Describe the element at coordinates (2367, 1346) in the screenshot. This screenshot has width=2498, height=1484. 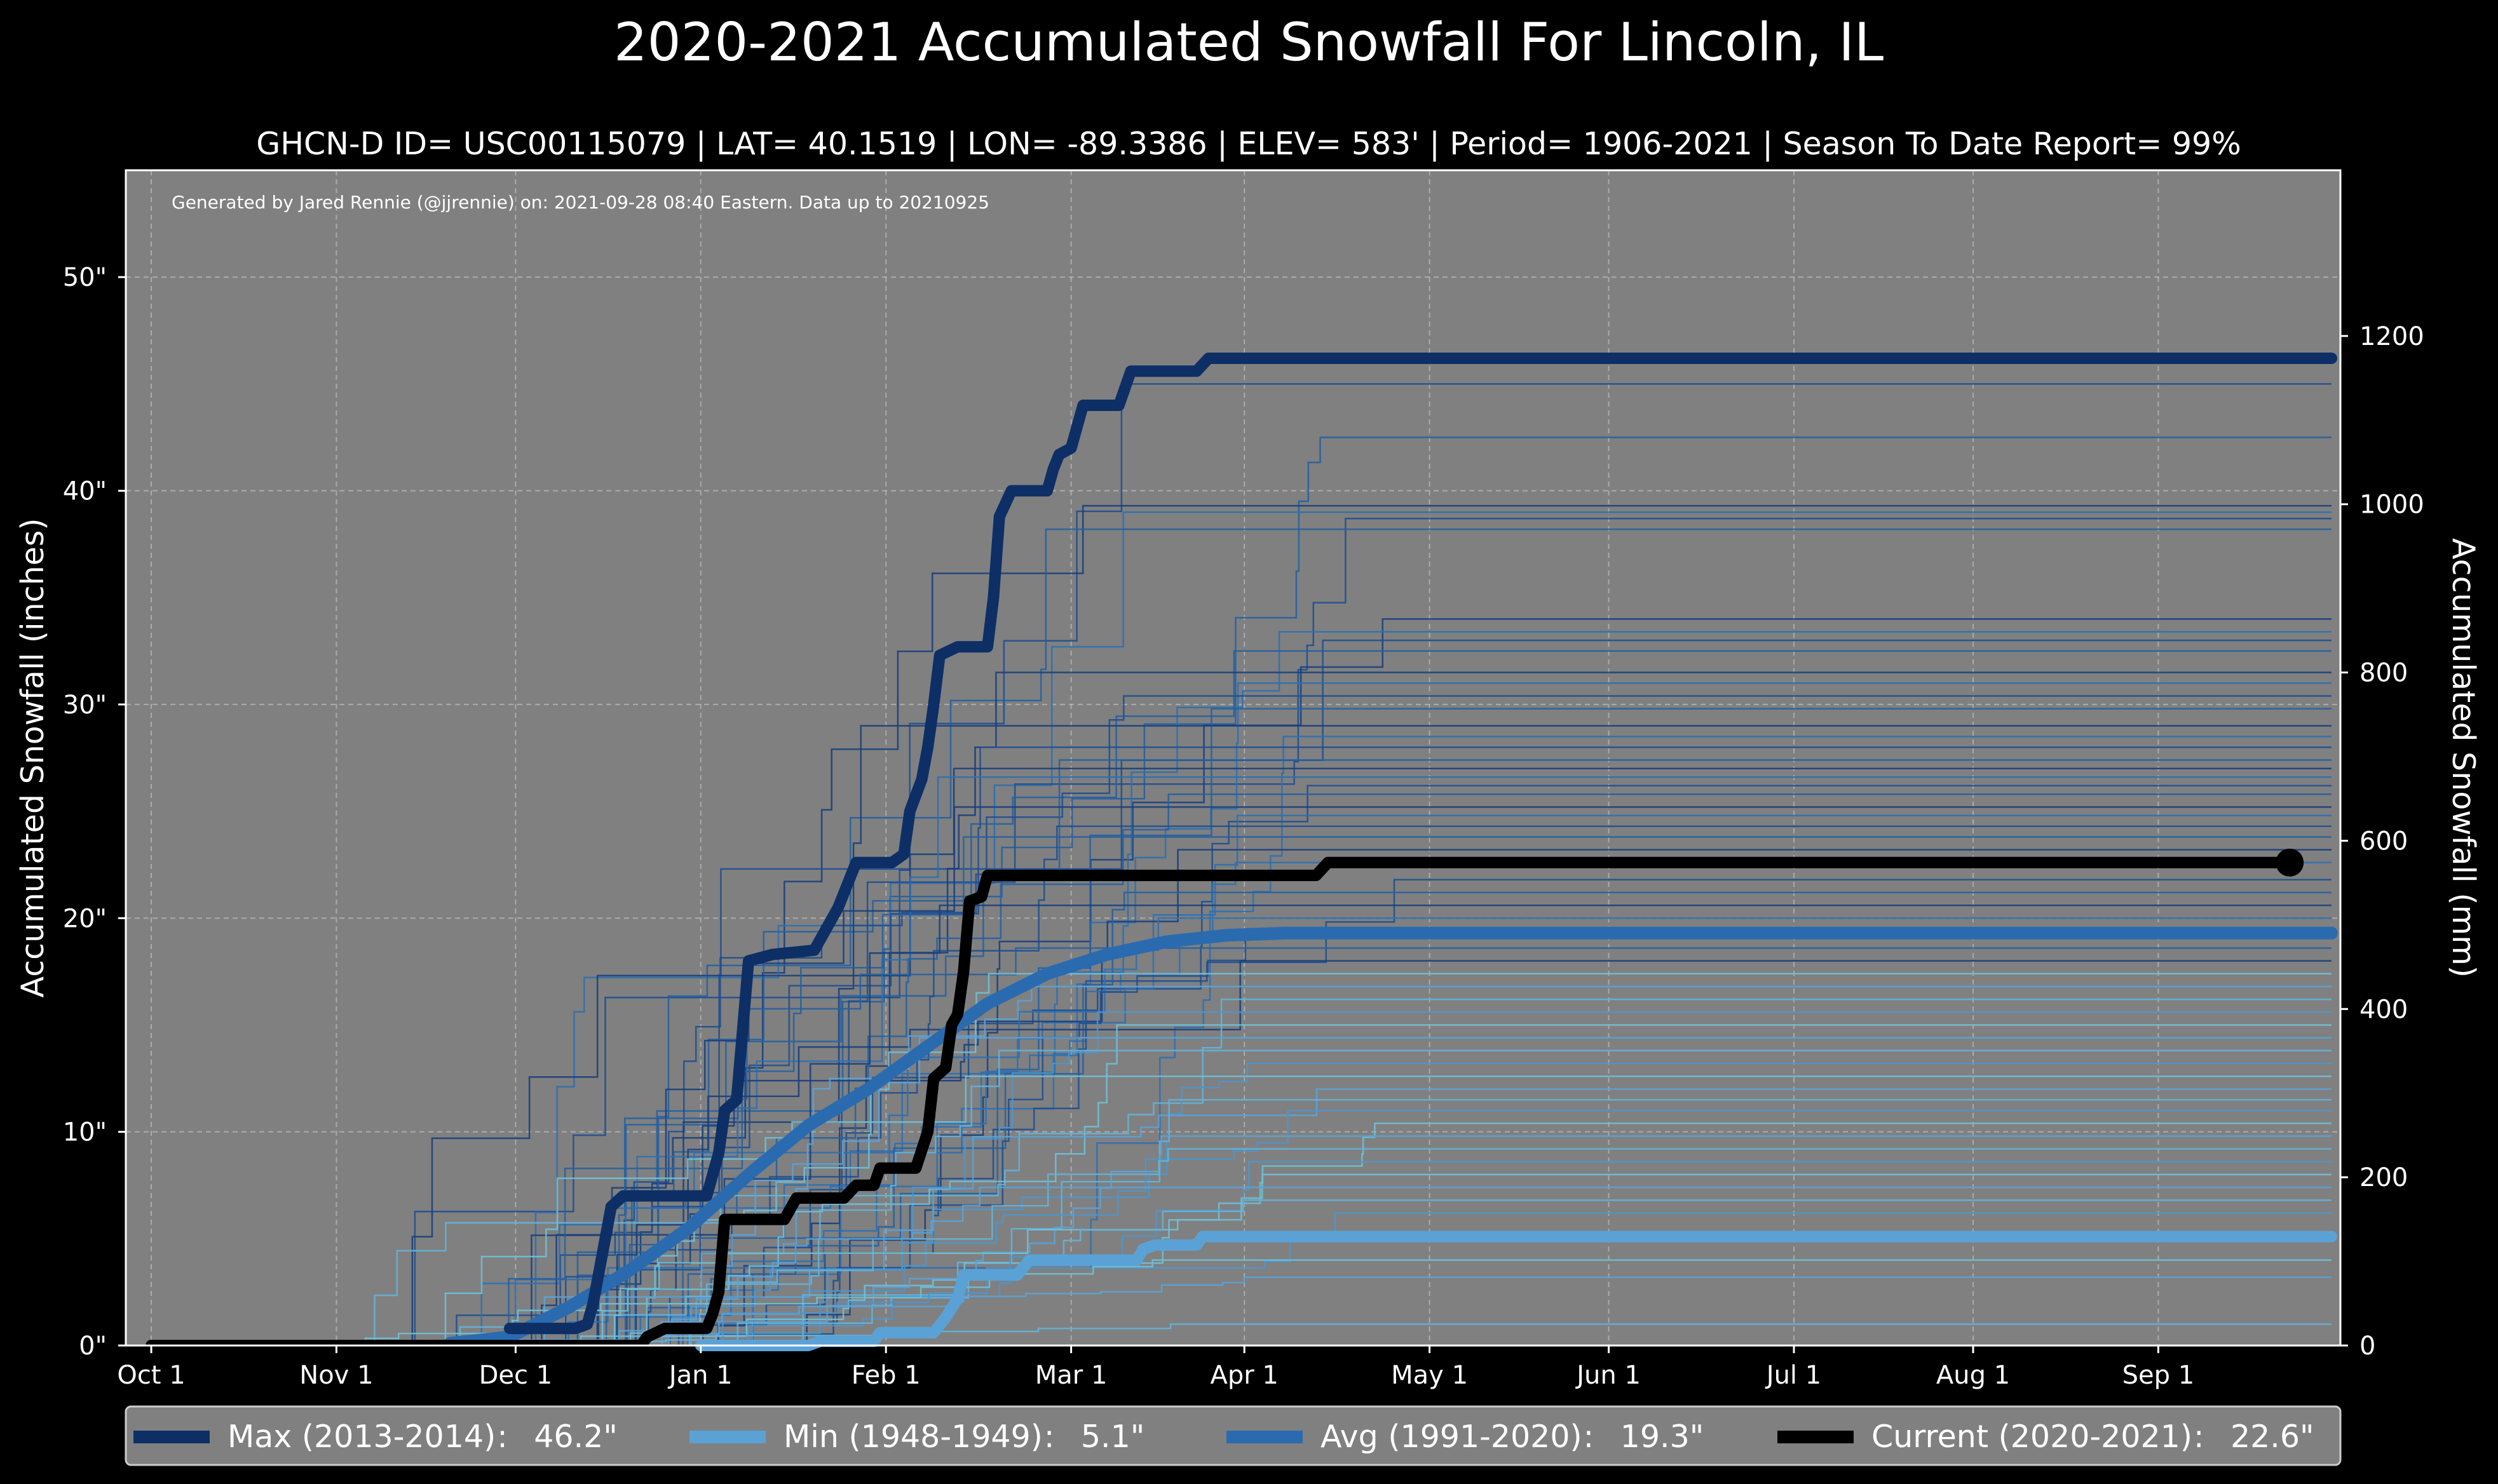
I see `y-right-tick-label: 0` at that location.